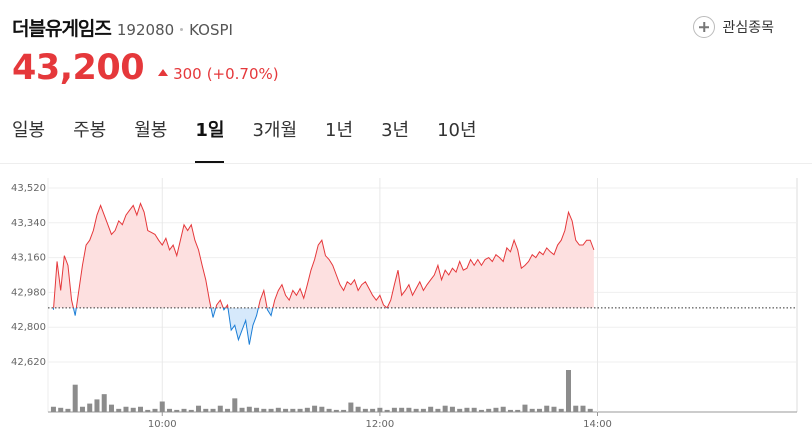  What do you see at coordinates (339, 130) in the screenshot?
I see `period-tab: 1년` at bounding box center [339, 130].